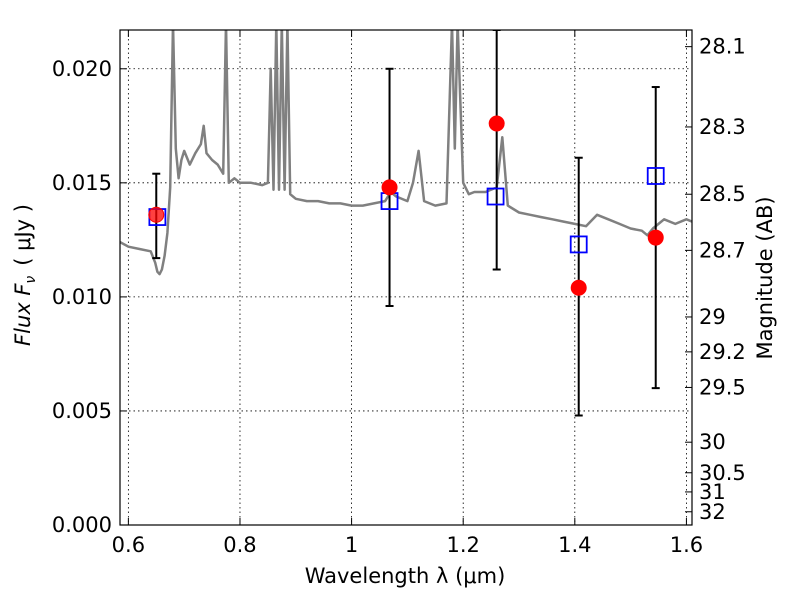 The image size is (800, 600). Describe the element at coordinates (722, 352) in the screenshot. I see `right-tick-label: 29.2` at that location.